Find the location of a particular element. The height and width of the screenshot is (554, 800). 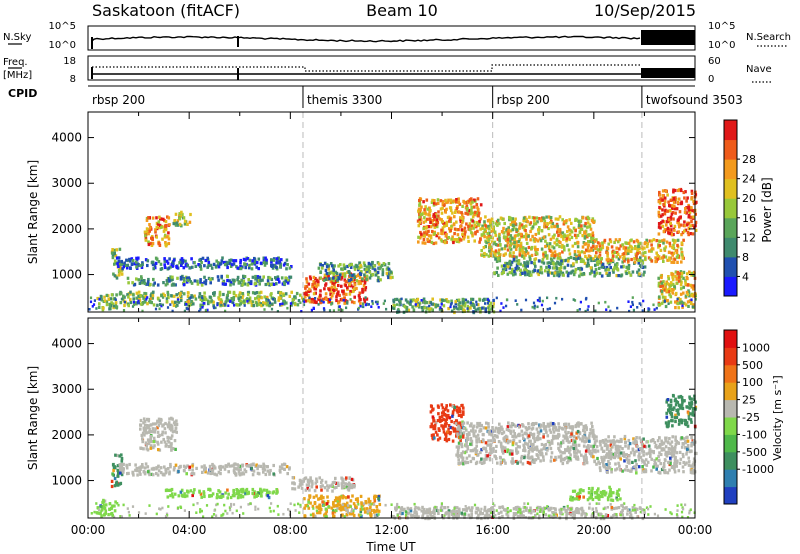

nsearch-label: N.Search is located at coordinates (768, 37).